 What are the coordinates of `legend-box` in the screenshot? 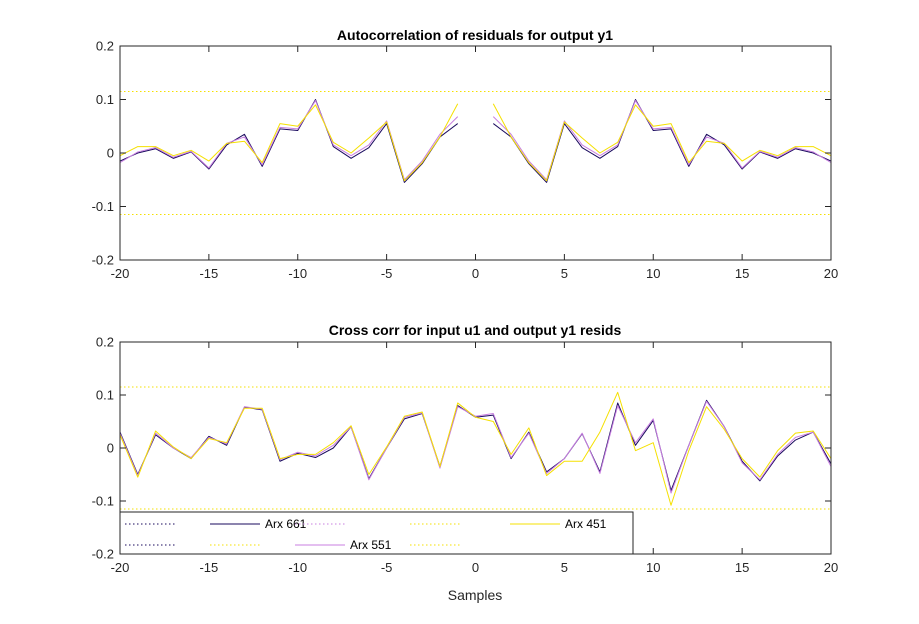 It's located at (376, 533).